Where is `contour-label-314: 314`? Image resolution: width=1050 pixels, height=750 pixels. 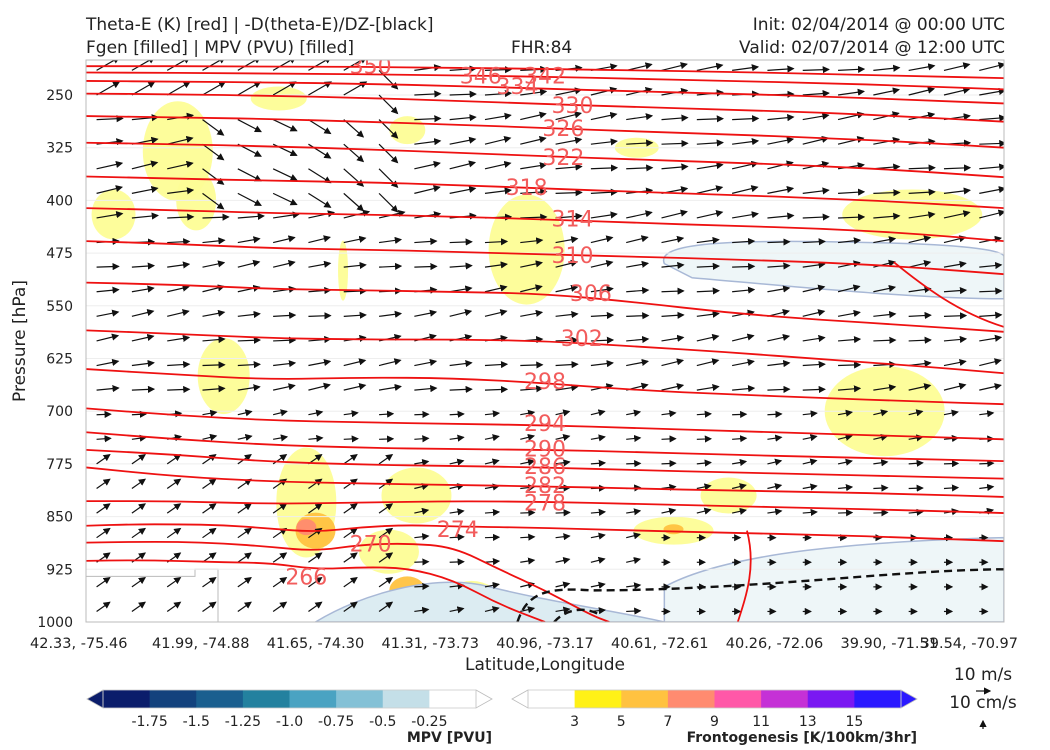
contour-label-314: 314 is located at coordinates (573, 220).